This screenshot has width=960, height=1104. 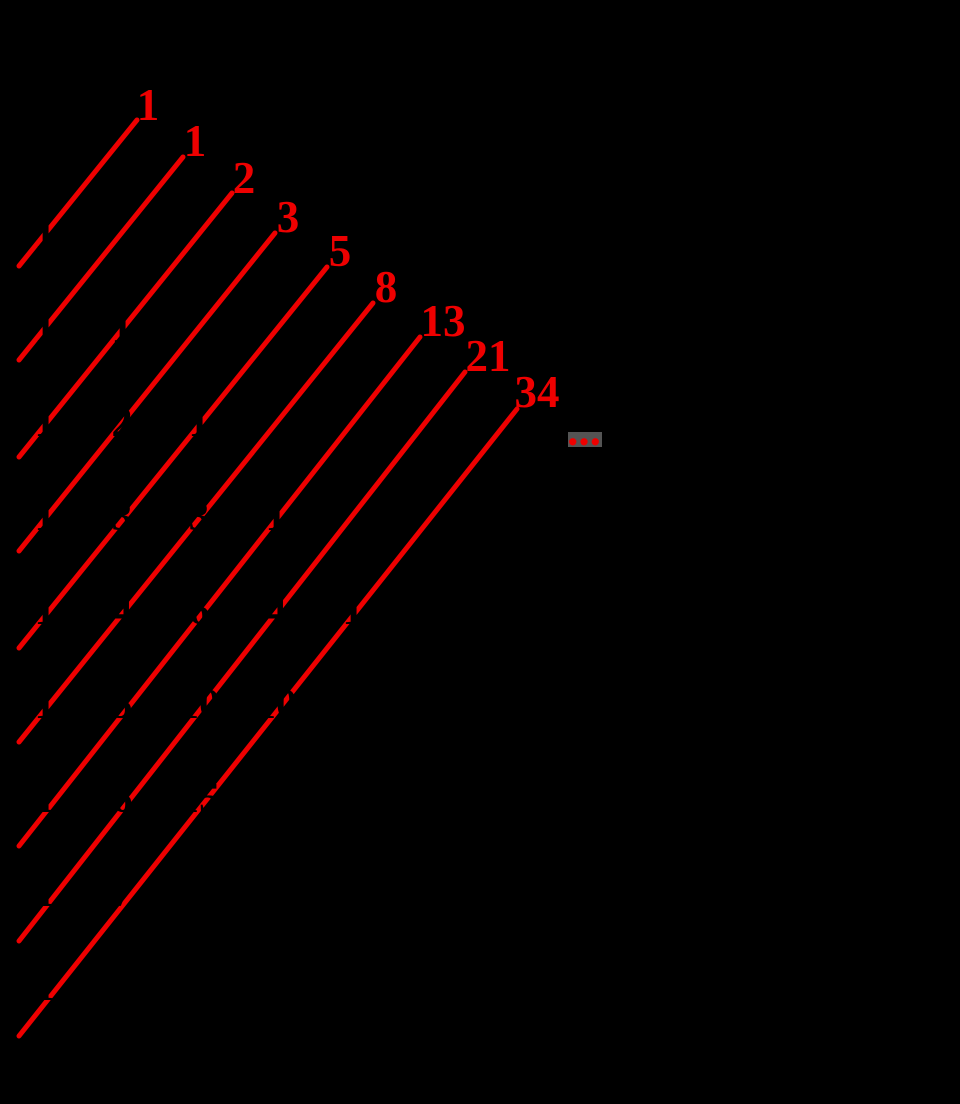 I want to click on fibonacci-label-5: 8, so click(x=386, y=287).